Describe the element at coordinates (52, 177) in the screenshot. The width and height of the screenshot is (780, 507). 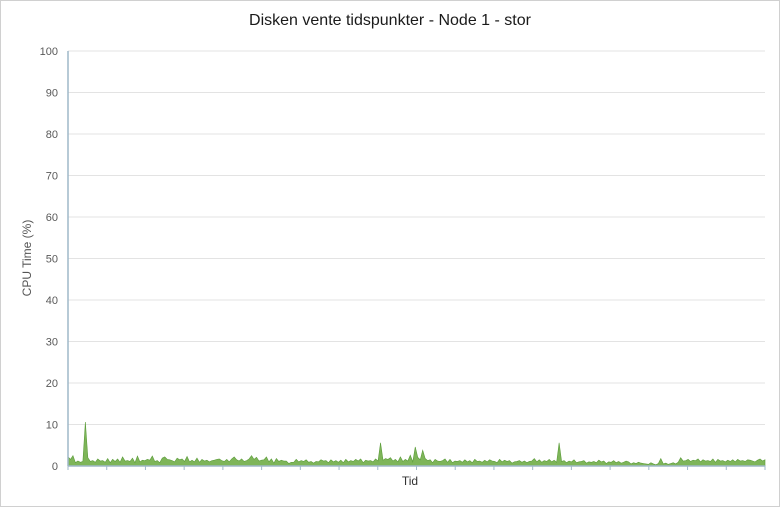
I see `y-tick-label: 70` at that location.